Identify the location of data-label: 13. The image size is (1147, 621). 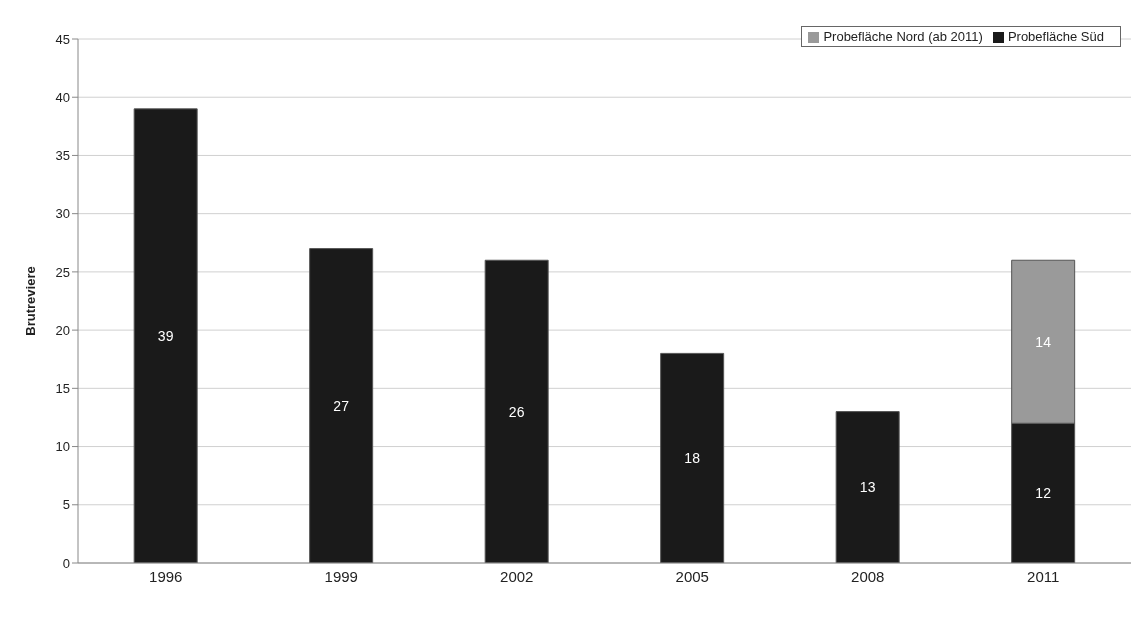
(867, 487).